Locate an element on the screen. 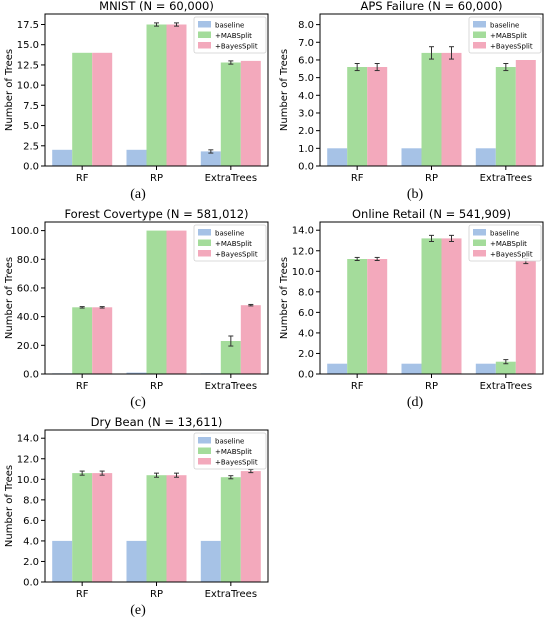 This screenshot has height=625, width=550. chart-title: Online Retail (N = 541,909) is located at coordinates (431, 214).